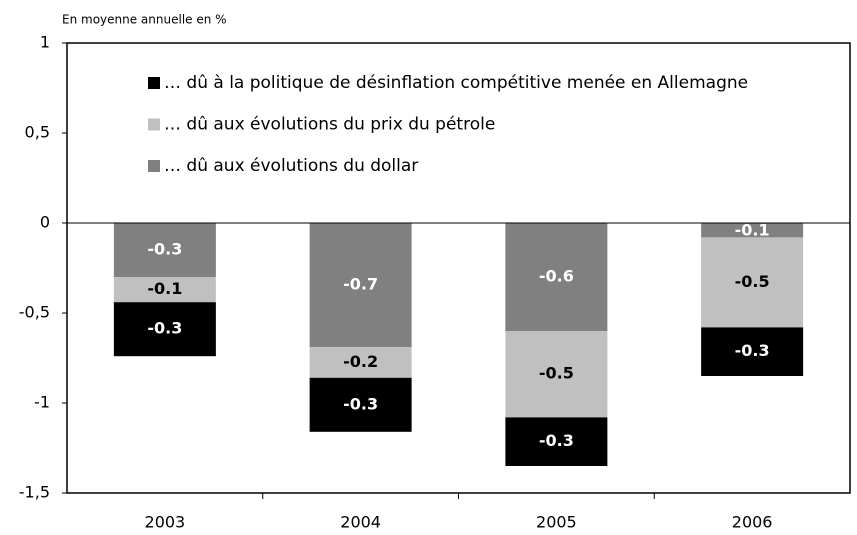 The width and height of the screenshot is (857, 535). What do you see at coordinates (34, 312) in the screenshot?
I see `y-tick-label: -0,5` at bounding box center [34, 312].